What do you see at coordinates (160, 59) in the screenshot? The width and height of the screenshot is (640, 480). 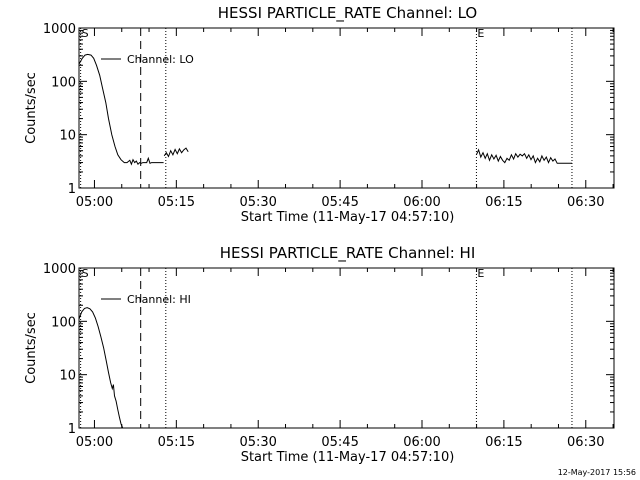 I see `legend-label: Channel: LO` at bounding box center [160, 59].